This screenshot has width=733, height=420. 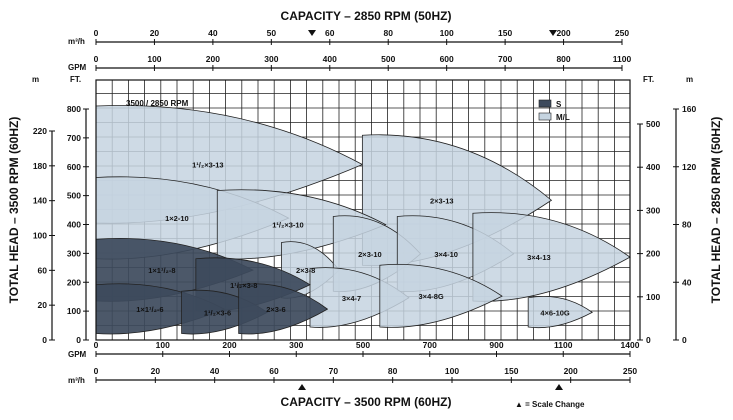 What do you see at coordinates (648, 340) in the screenshot?
I see `right-ft-axis-tick-label: 0` at bounding box center [648, 340].